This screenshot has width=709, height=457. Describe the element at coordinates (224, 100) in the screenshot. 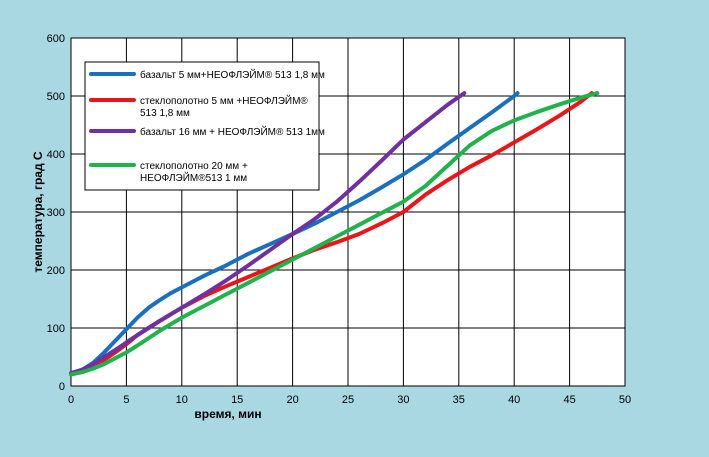

I see `legend-label: стеклополотно 5 мм +НЕОФЛЭЙМ®` at that location.